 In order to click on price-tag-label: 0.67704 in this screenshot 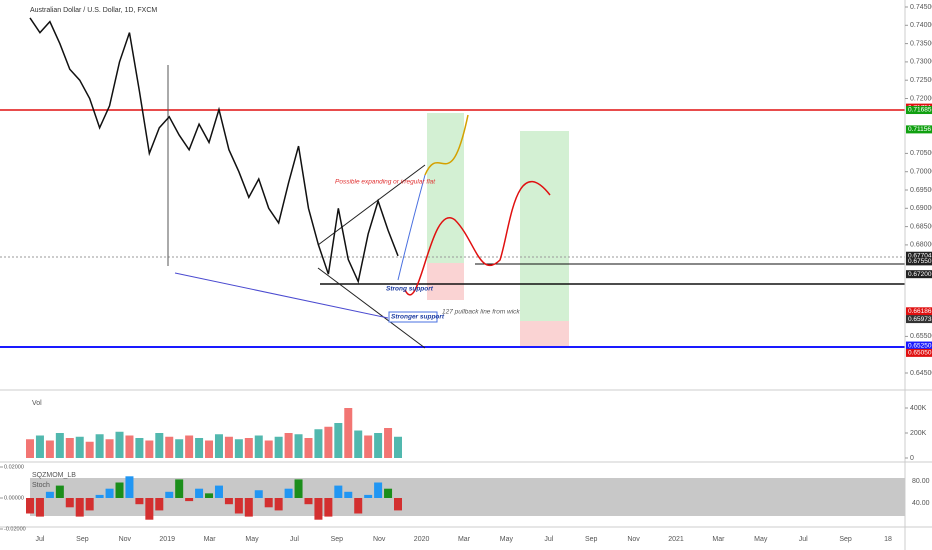, I will do `click(920, 255)`.